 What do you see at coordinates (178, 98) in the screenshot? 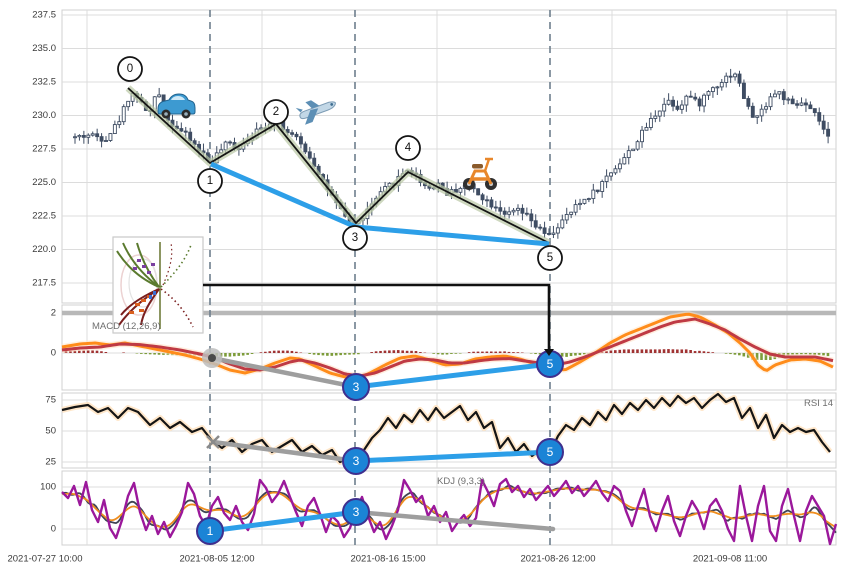
I see `car-window` at bounding box center [178, 98].